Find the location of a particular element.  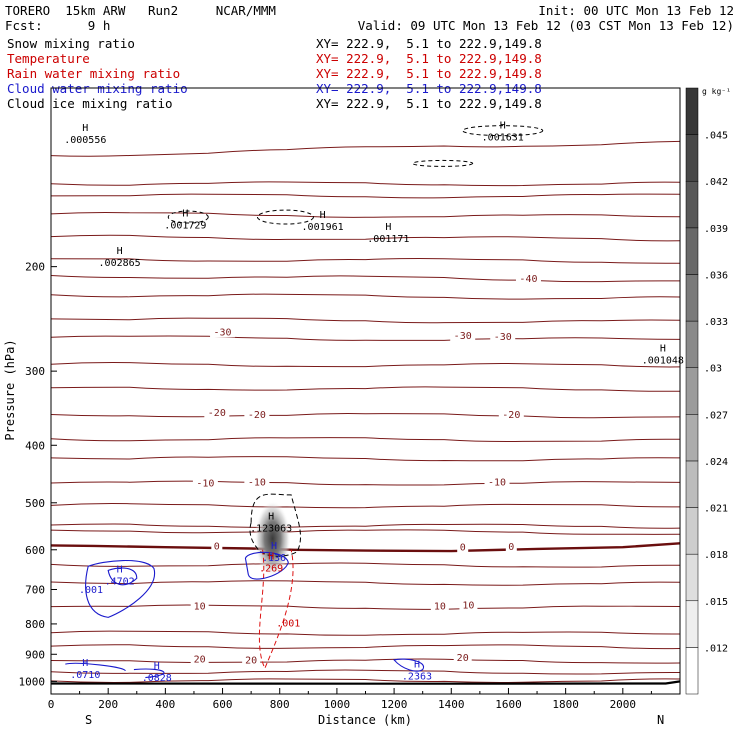

maximum-value: .001048 is located at coordinates (663, 360).